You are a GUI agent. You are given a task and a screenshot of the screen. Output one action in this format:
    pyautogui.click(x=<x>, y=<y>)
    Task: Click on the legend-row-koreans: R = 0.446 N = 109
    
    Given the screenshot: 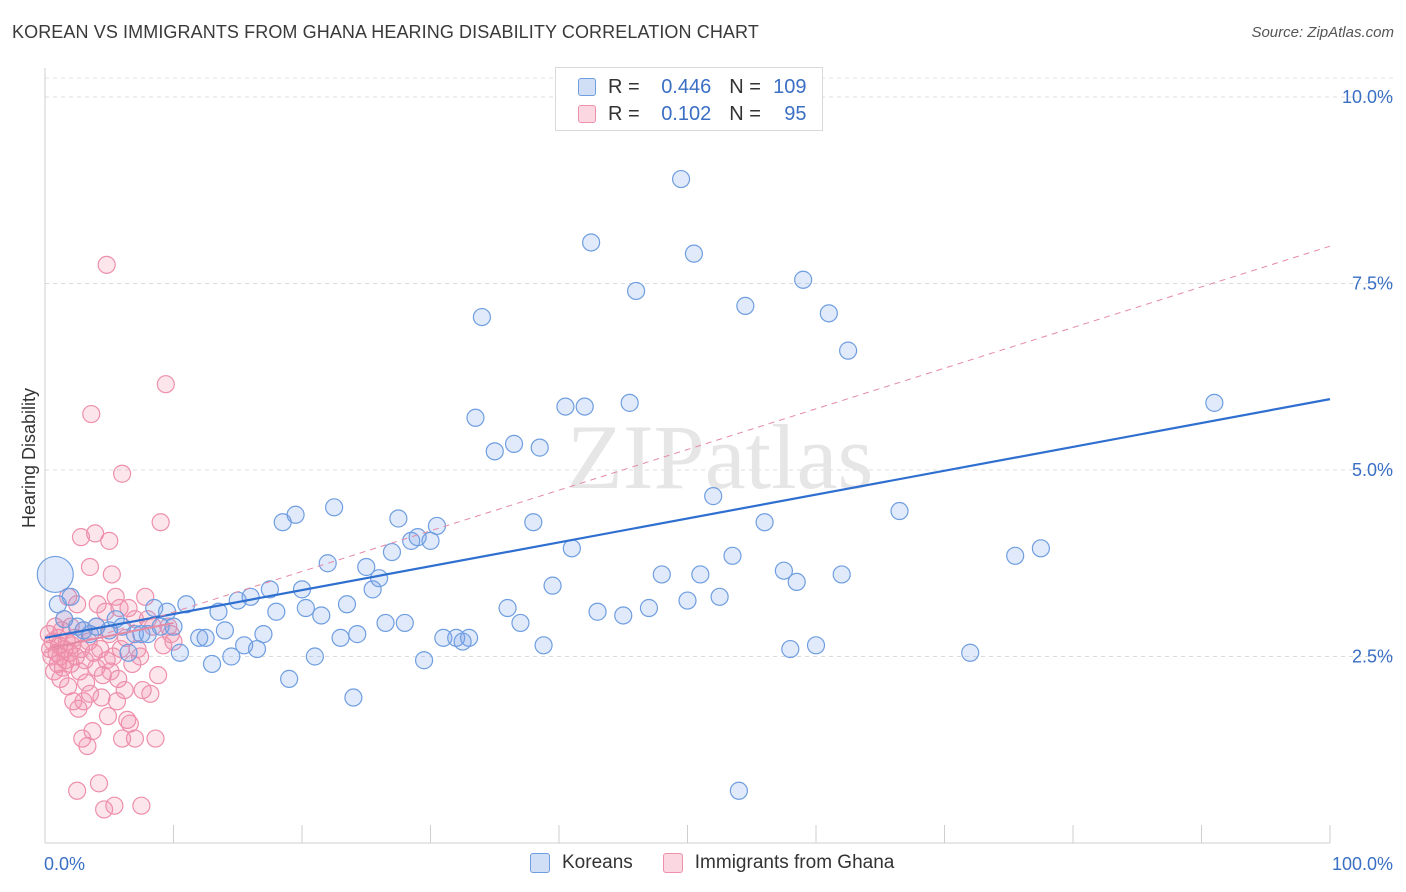 What is the action you would take?
    pyautogui.click(x=692, y=87)
    